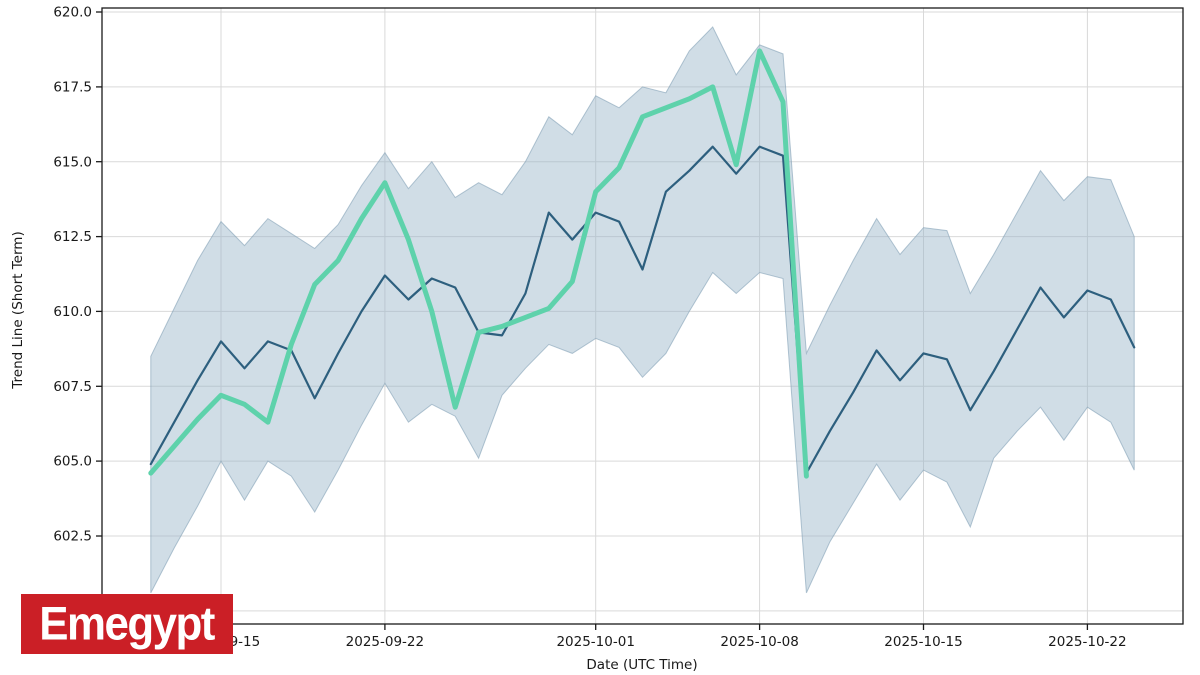 This screenshot has width=1200, height=675. Describe the element at coordinates (642, 665) in the screenshot. I see `x-axis-title: Date (UTC Time)` at that location.